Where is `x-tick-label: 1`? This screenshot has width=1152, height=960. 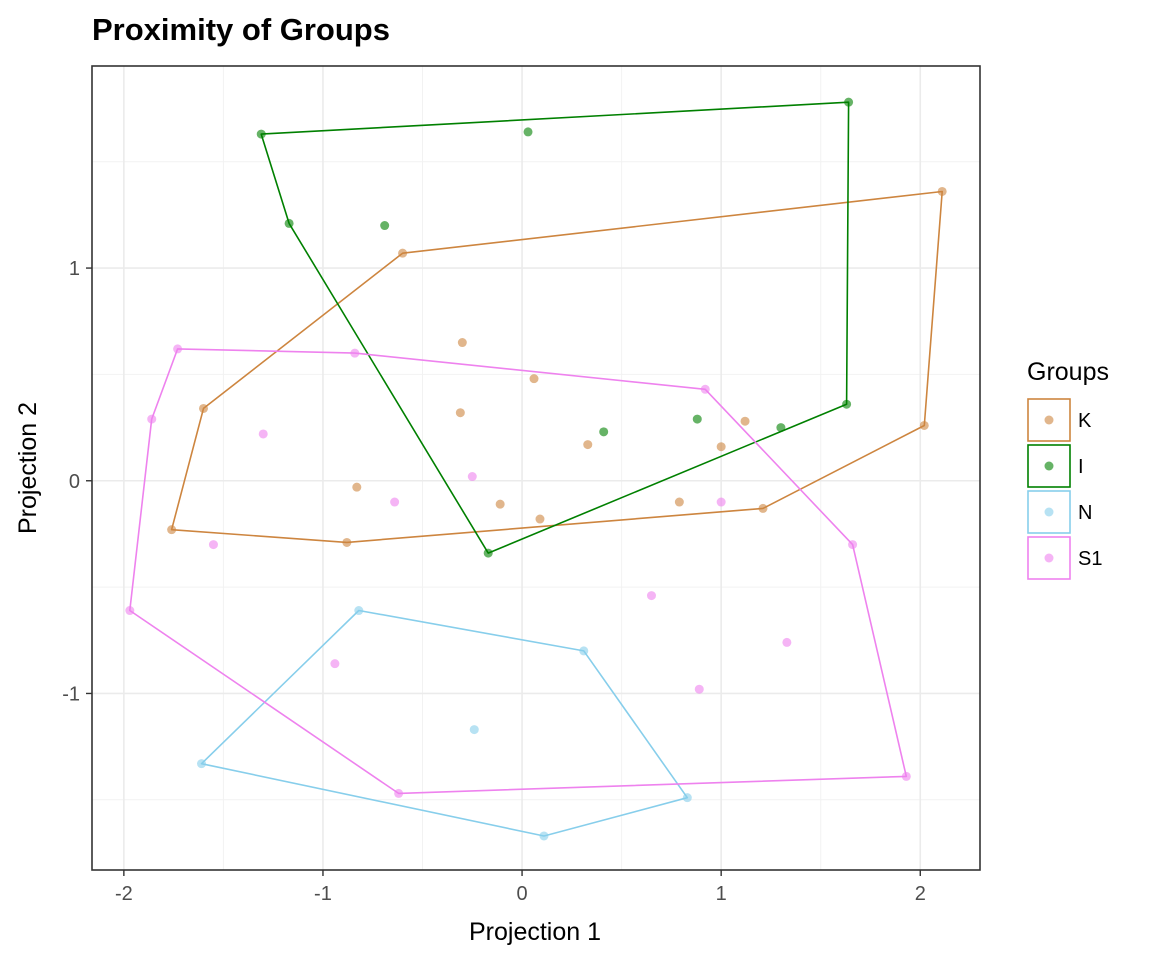 x-tick-label: 1 is located at coordinates (721, 894).